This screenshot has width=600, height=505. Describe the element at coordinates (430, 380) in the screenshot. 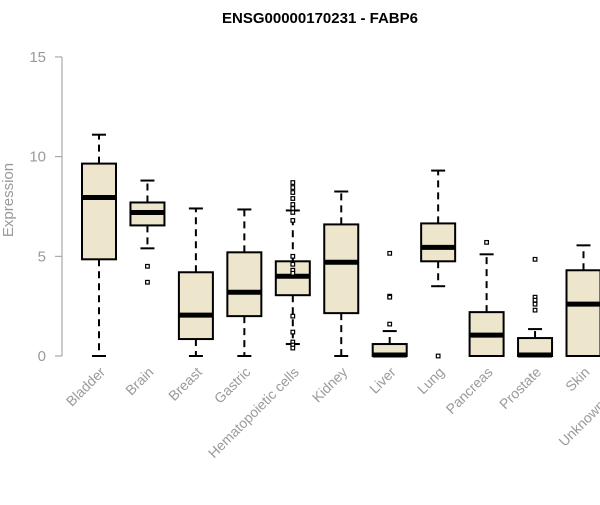

I see `x-category-label: Lung` at that location.